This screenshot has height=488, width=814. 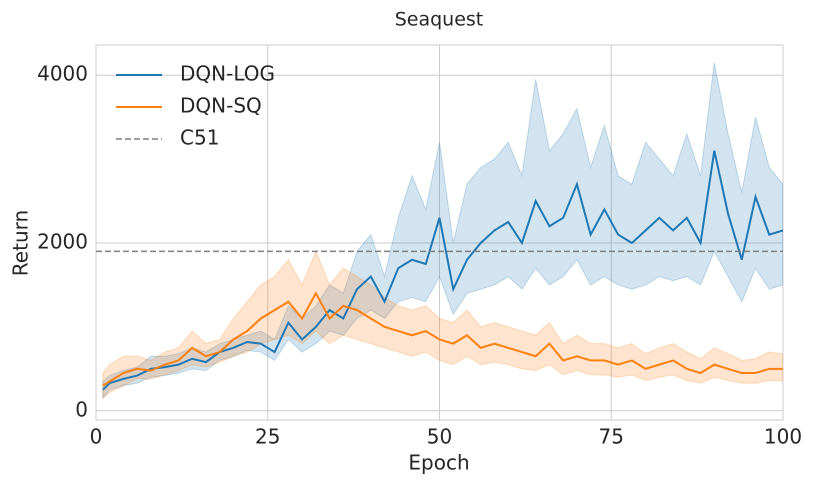 What do you see at coordinates (783, 437) in the screenshot?
I see `x-tick-label: 100` at bounding box center [783, 437].